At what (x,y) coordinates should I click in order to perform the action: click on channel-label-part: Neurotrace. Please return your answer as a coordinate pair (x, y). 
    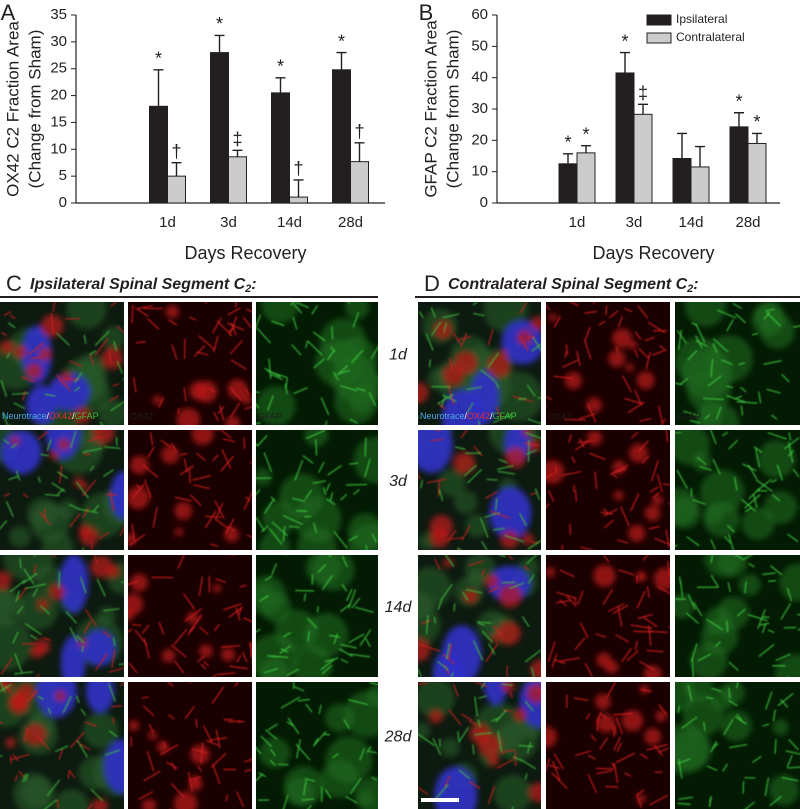
    Looking at the image, I should click on (24, 416).